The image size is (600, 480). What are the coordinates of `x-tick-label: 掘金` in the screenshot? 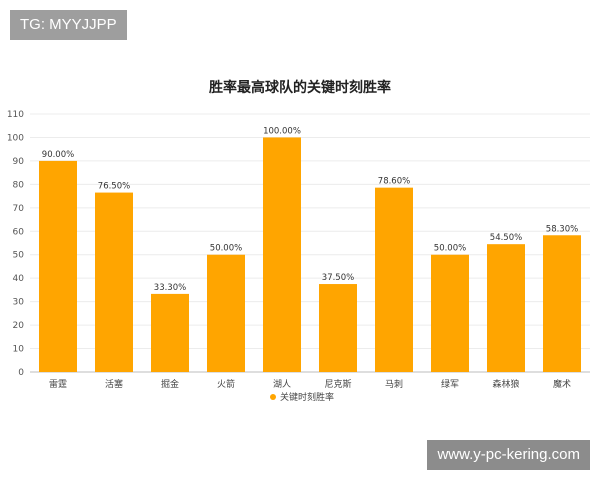 It's located at (170, 384).